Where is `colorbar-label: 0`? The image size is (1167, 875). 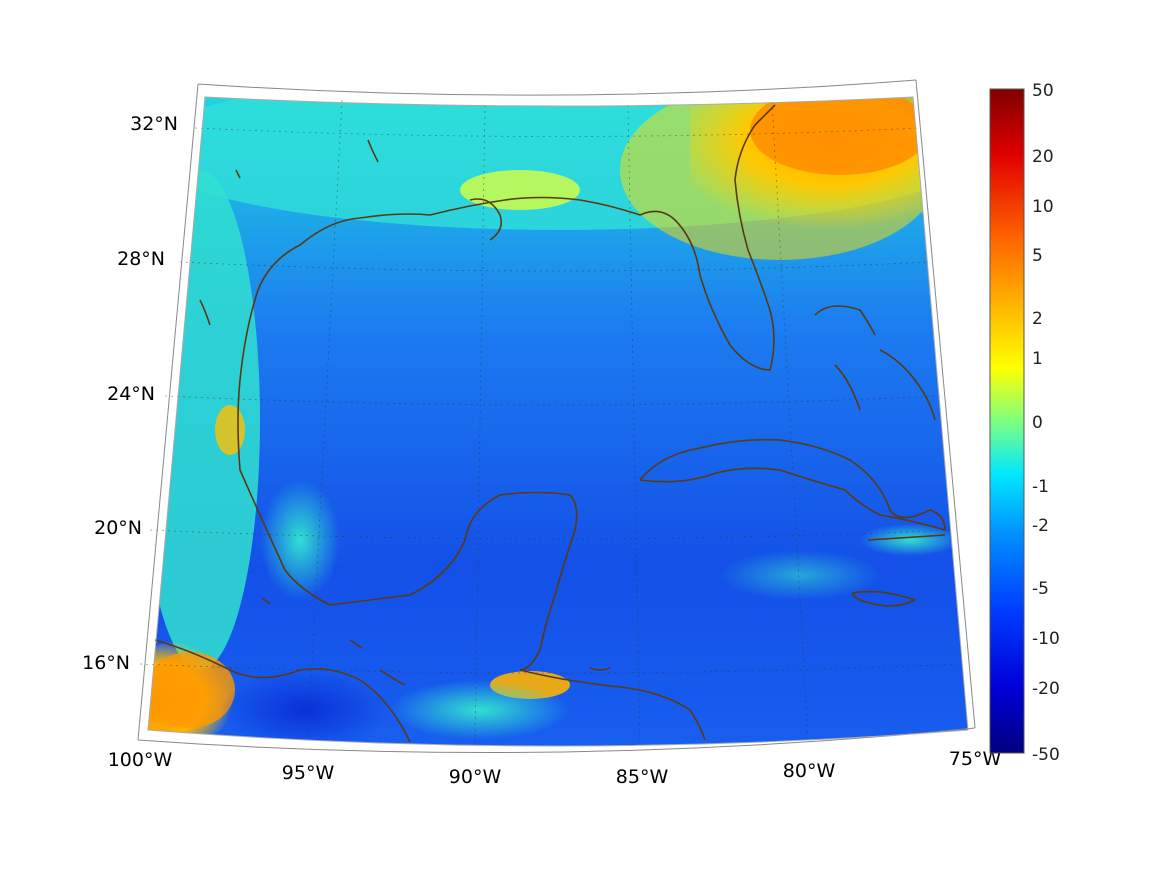
colorbar-label: 0 is located at coordinates (1037, 423).